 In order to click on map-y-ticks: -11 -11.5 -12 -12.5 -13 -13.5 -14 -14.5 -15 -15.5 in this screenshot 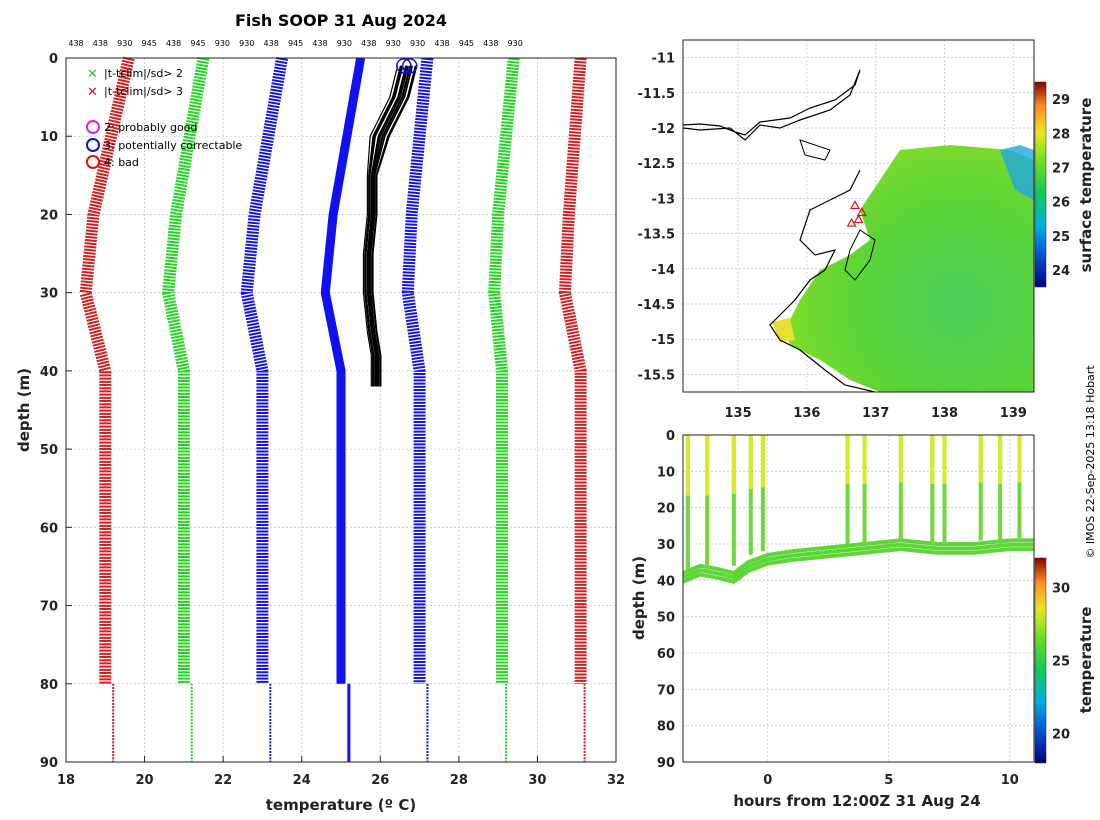, I will do `click(656, 218)`.